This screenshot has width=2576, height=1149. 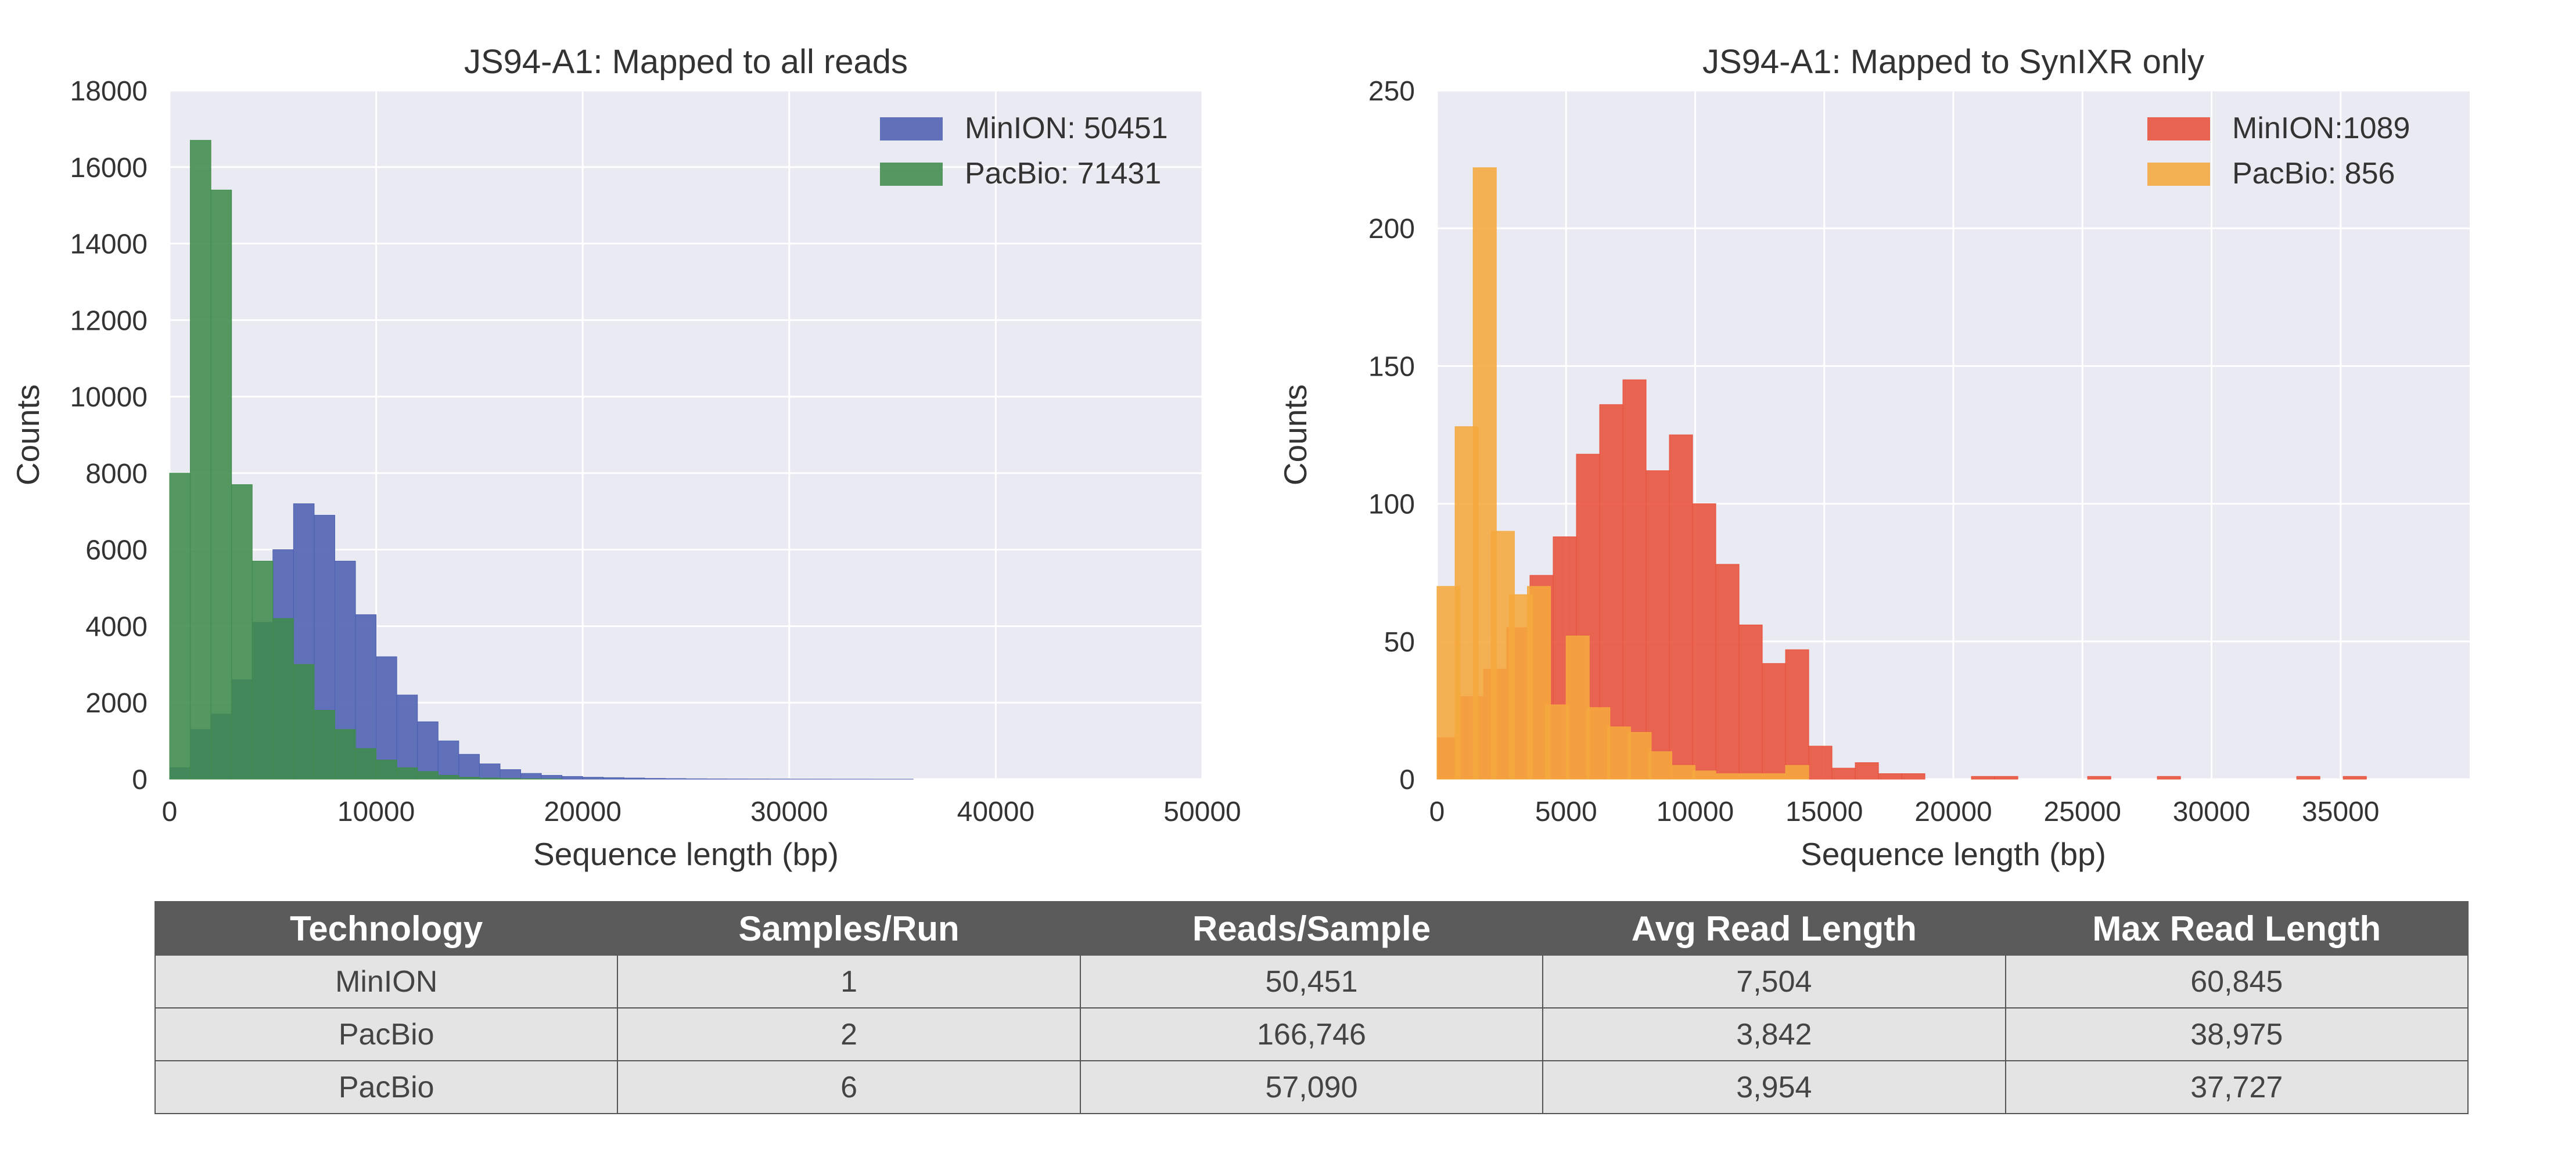 What do you see at coordinates (1391, 91) in the screenshot?
I see `y-tick-label: 250` at bounding box center [1391, 91].